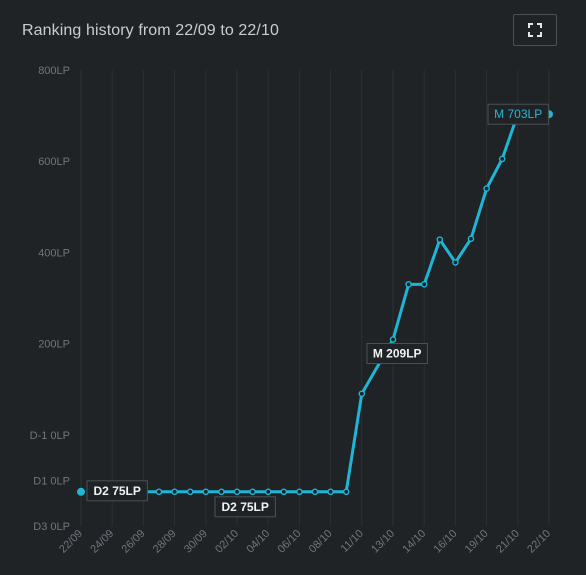 This screenshot has height=575, width=586. I want to click on x-tick-label: 02/10, so click(227, 542).